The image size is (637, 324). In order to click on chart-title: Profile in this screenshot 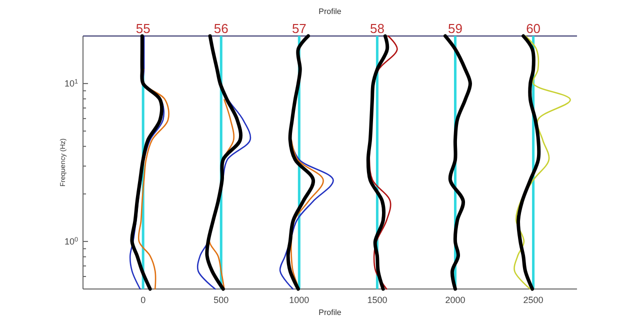, I will do `click(330, 11)`.